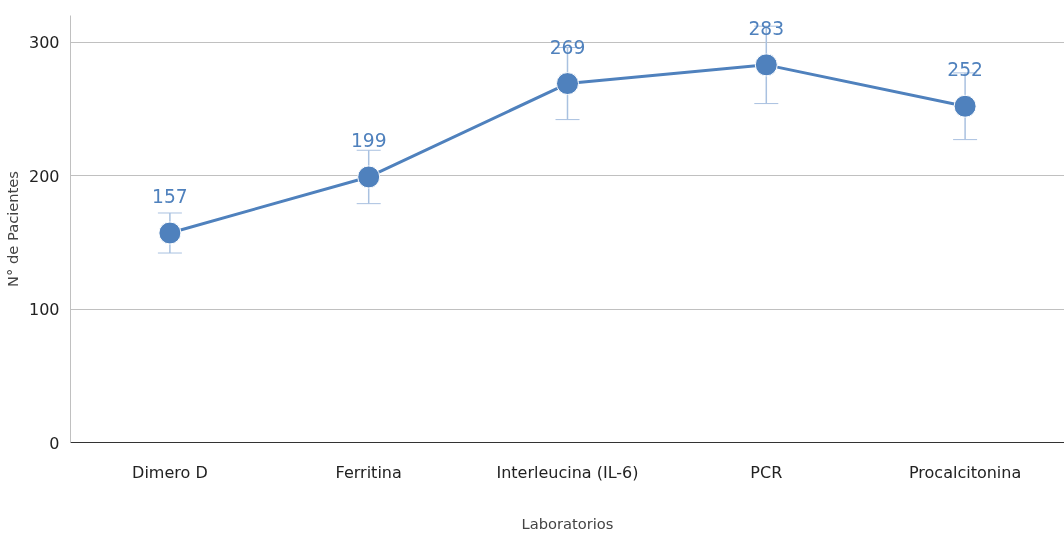  What do you see at coordinates (567, 472) in the screenshot?
I see `x-tick-label: Interleucina (IL-6)` at bounding box center [567, 472].